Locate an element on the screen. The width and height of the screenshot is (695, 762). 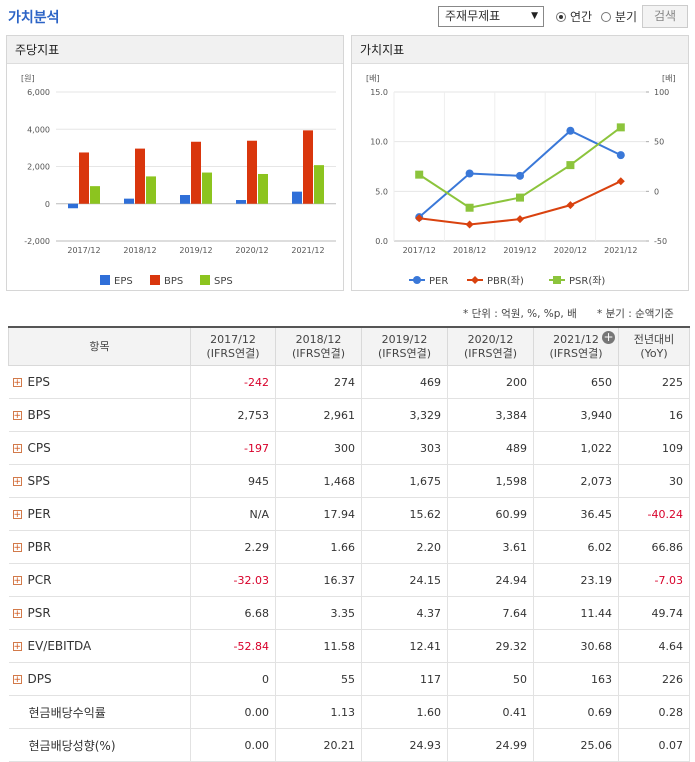
value-cell: 25.06 is located at coordinates (576, 745).